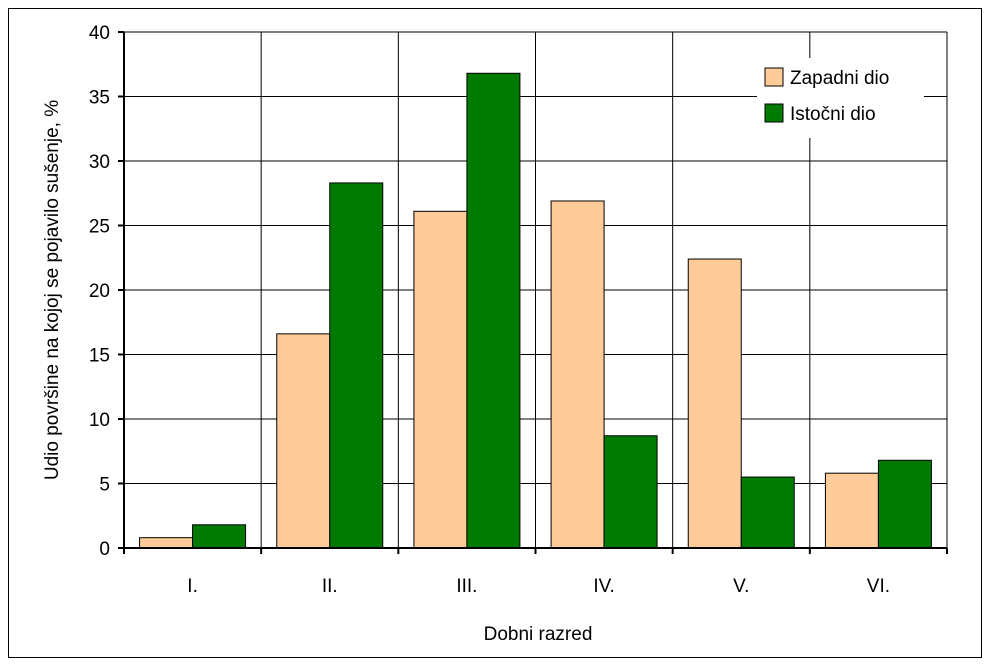 The image size is (992, 666). Describe the element at coordinates (833, 114) in the screenshot. I see `legend-label-istocni: Istočni dio` at that location.